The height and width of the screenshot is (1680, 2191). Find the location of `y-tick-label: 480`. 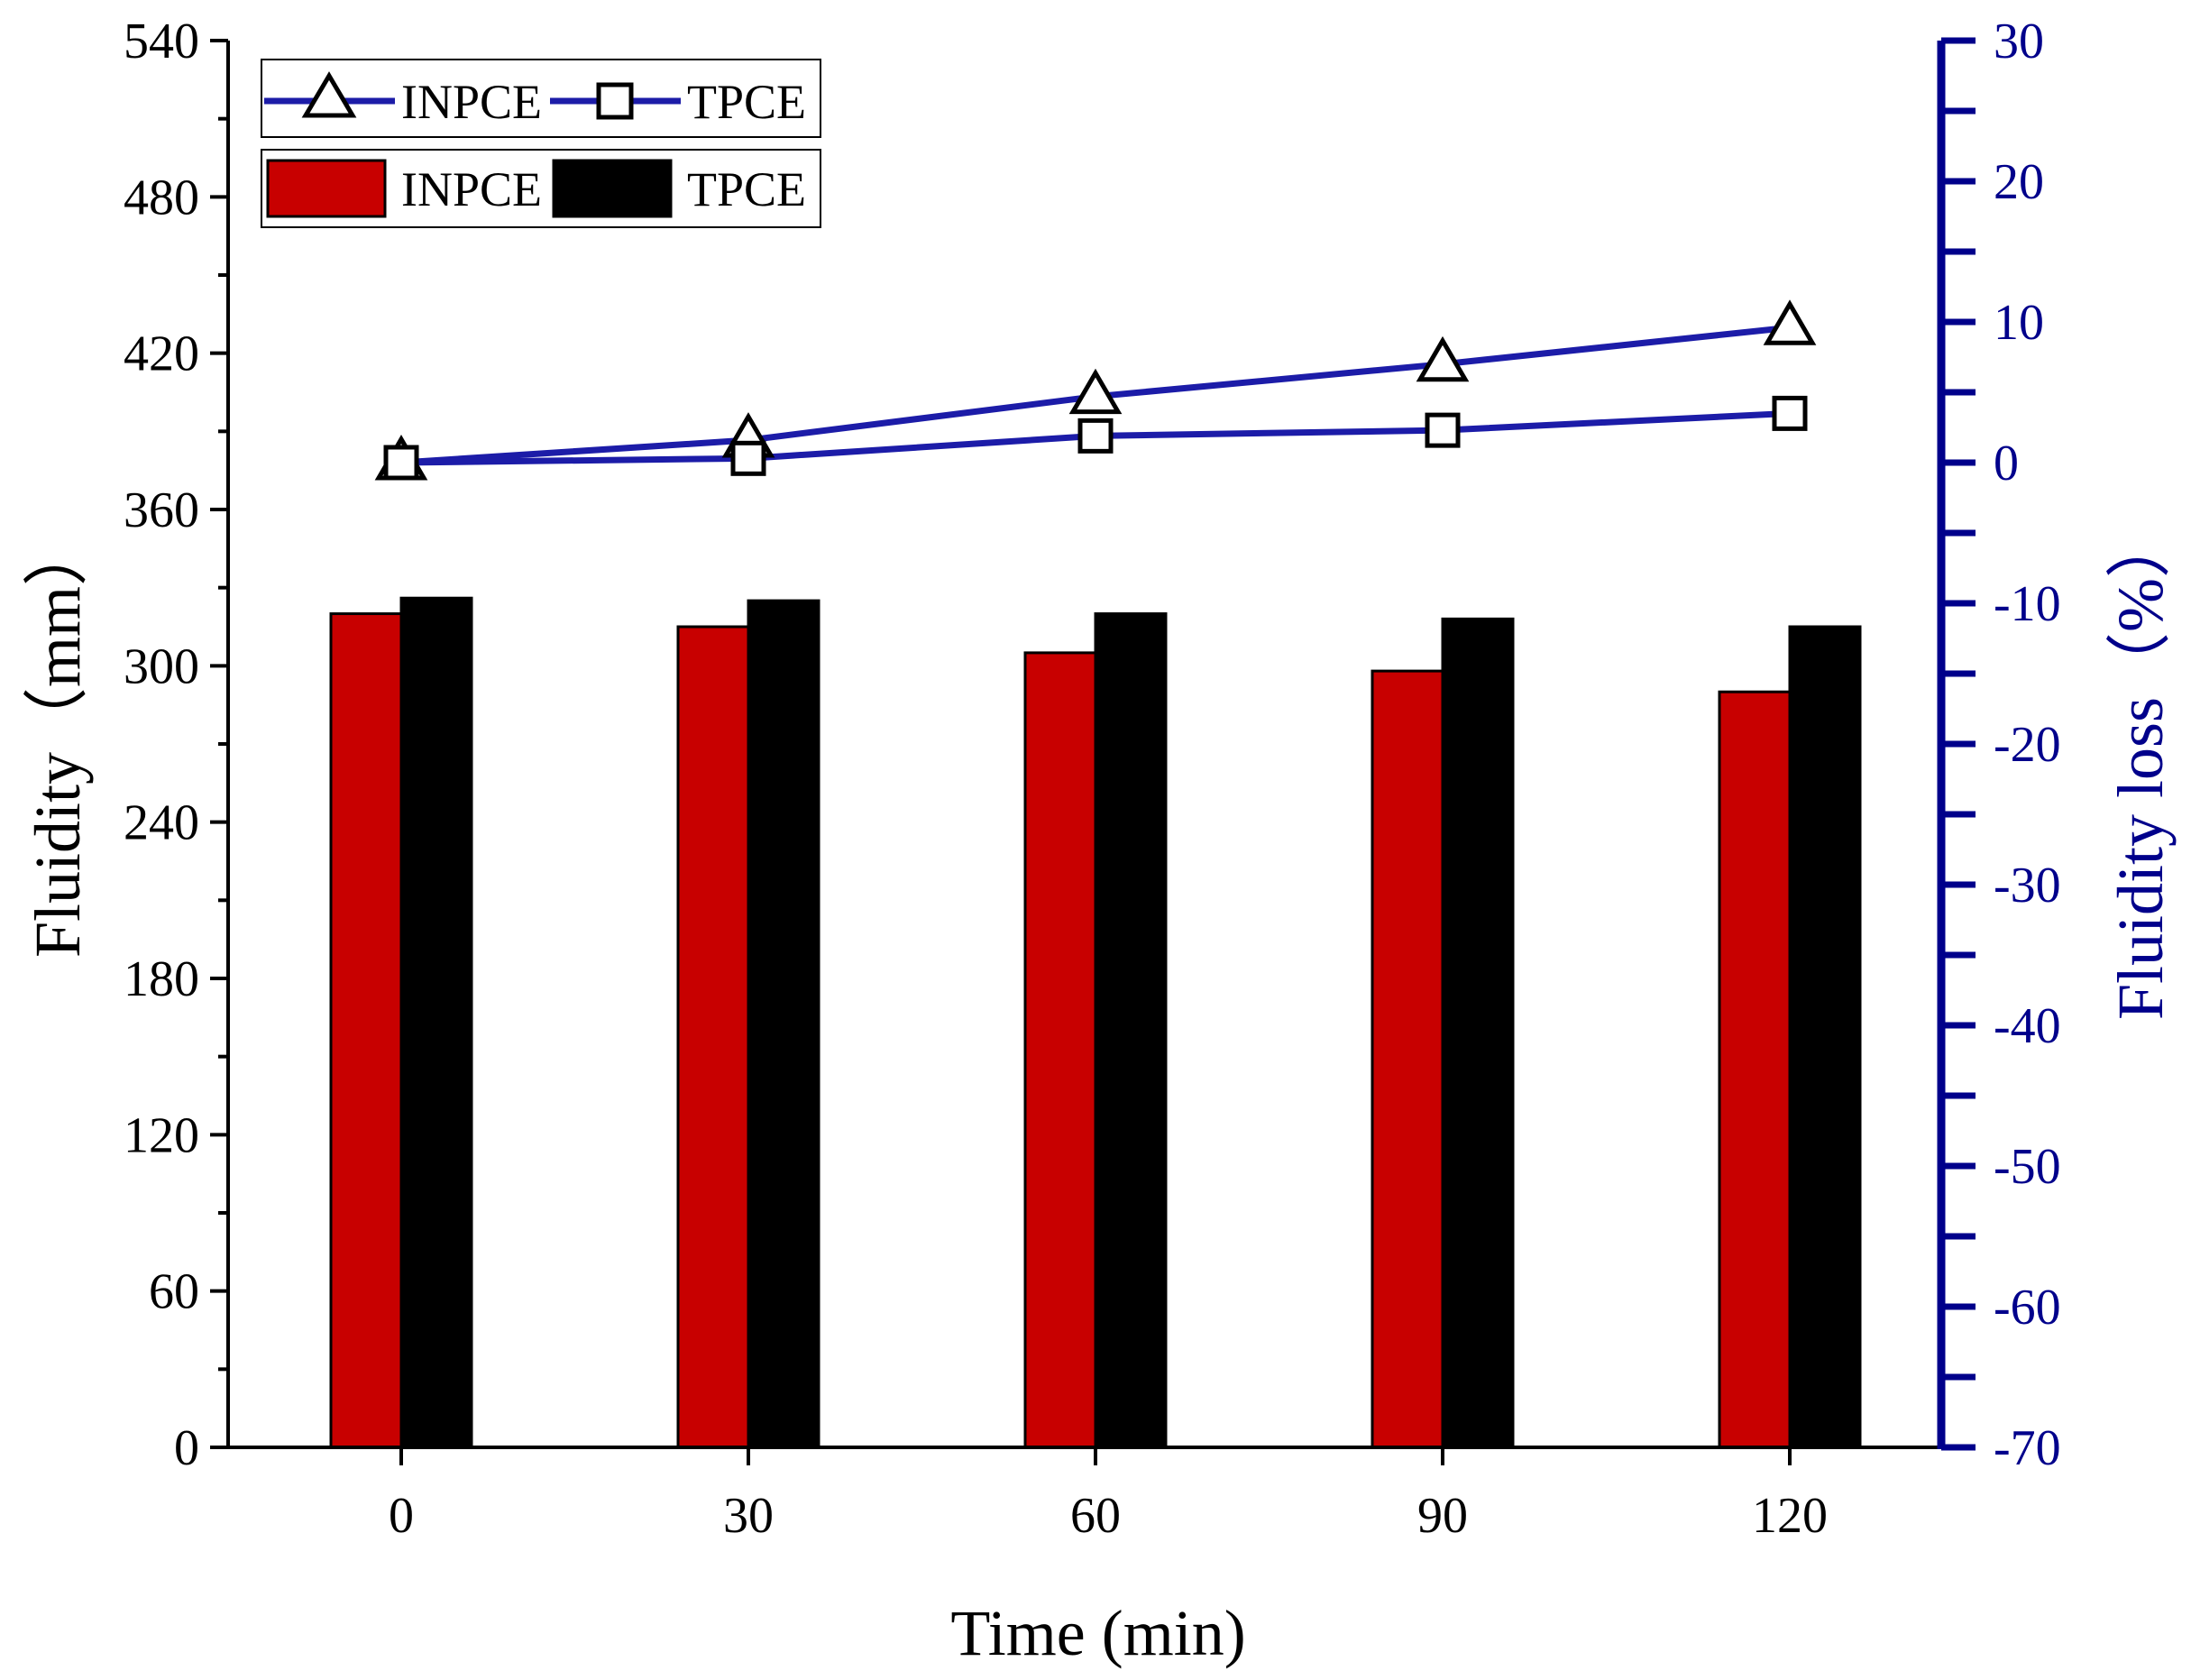

y-tick-label: 480 is located at coordinates (161, 197).